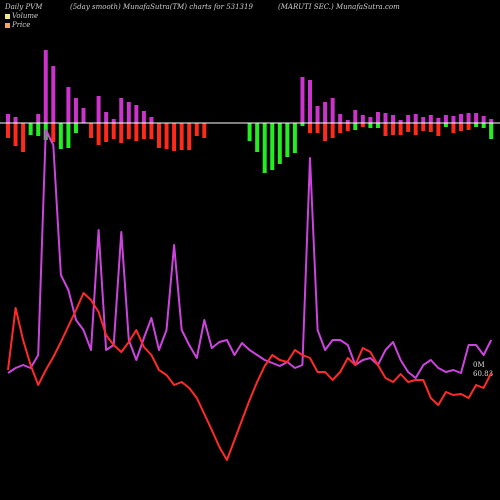  What do you see at coordinates (25, 16) in the screenshot?
I see `legend-volume-label: Volume` at bounding box center [25, 16].